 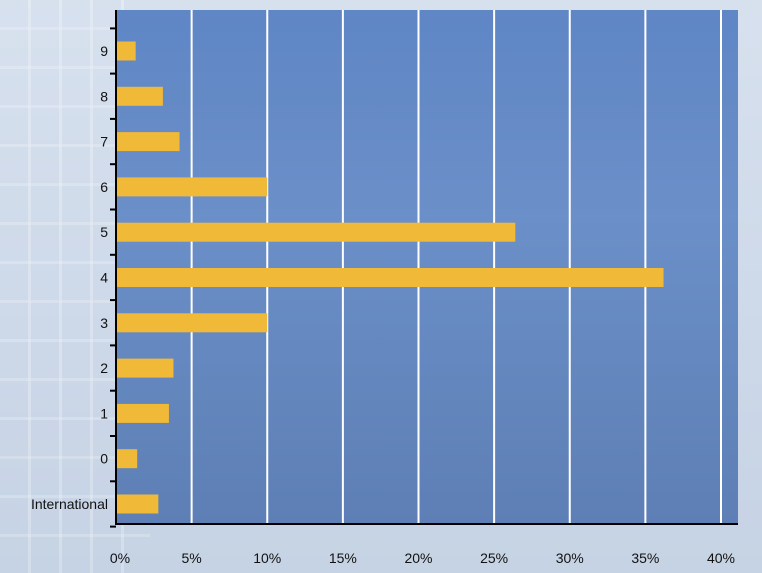 I want to click on y-tick-label: 6, so click(x=104, y=187).